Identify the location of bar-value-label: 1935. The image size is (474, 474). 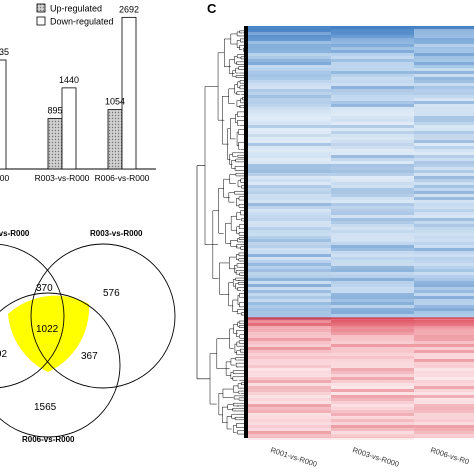
(4, 52).